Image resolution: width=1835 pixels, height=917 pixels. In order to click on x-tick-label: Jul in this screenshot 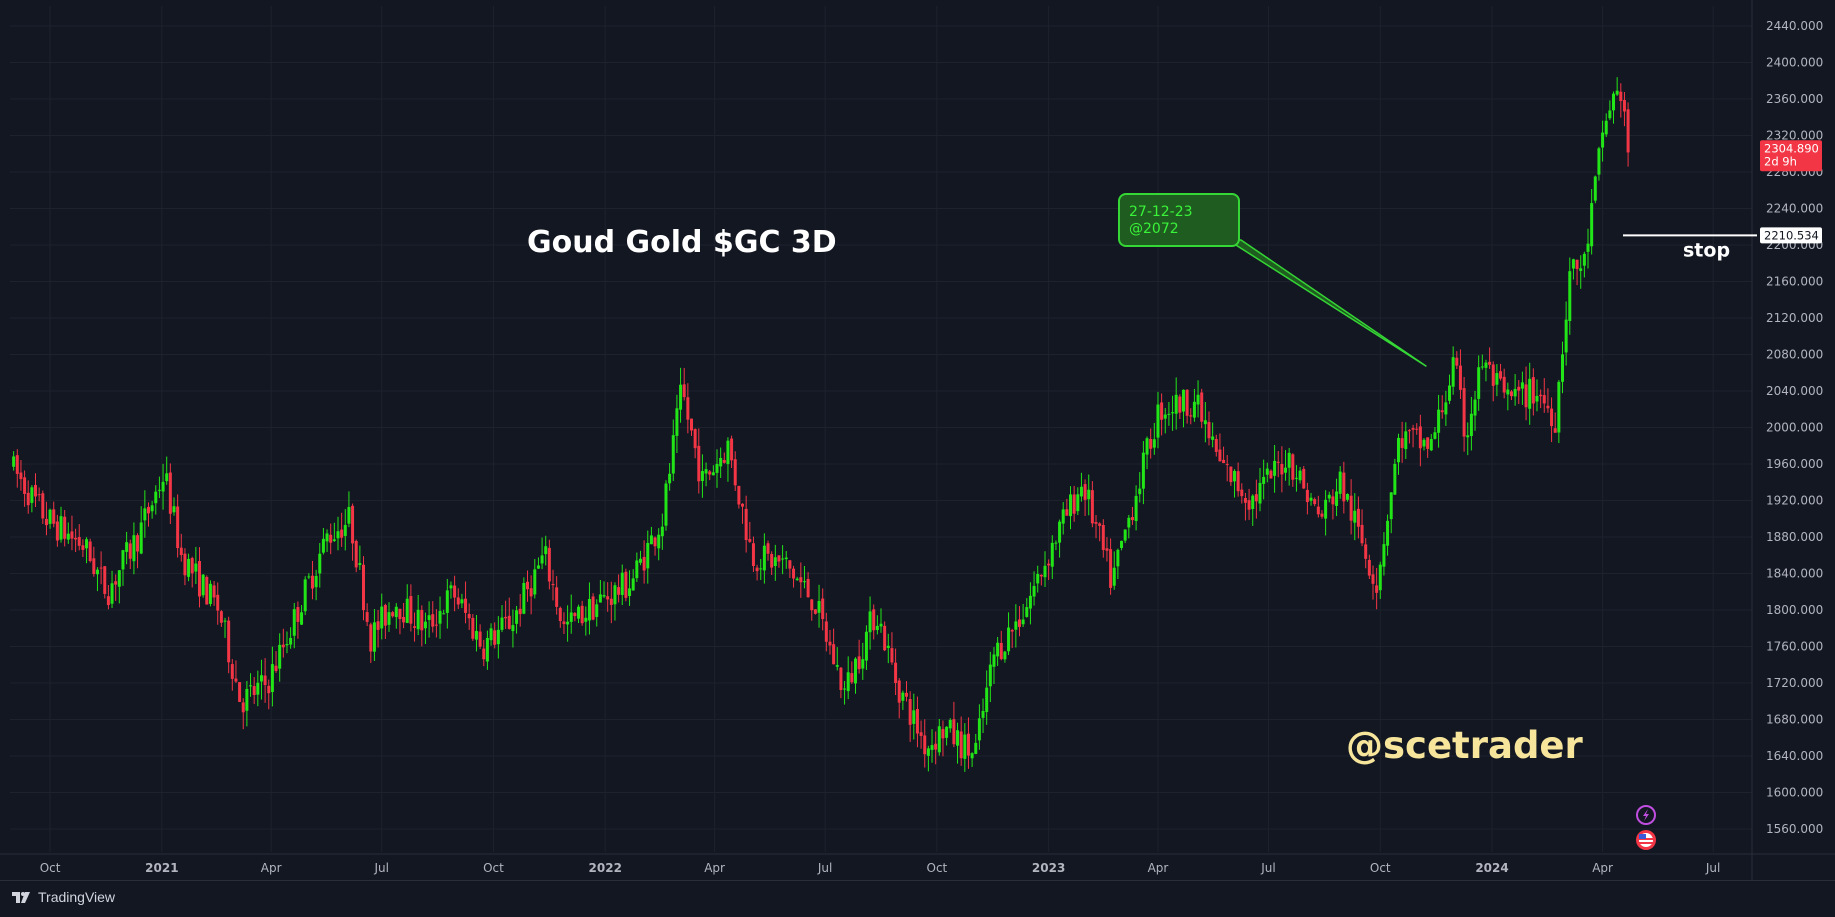, I will do `click(824, 868)`.